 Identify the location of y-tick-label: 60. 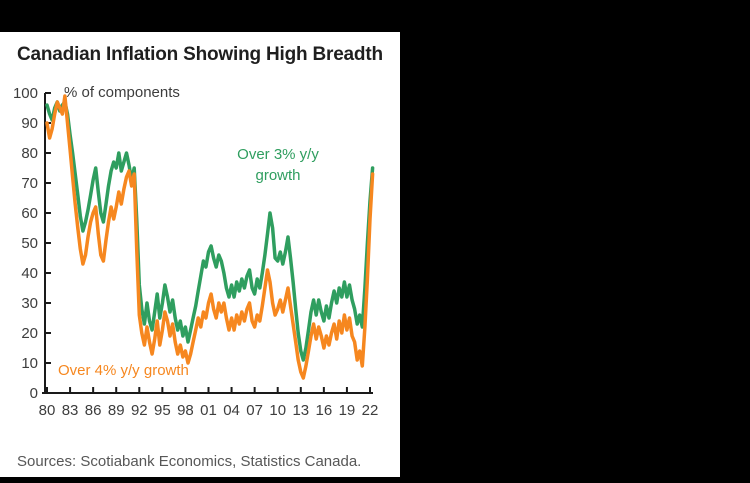
(29, 213).